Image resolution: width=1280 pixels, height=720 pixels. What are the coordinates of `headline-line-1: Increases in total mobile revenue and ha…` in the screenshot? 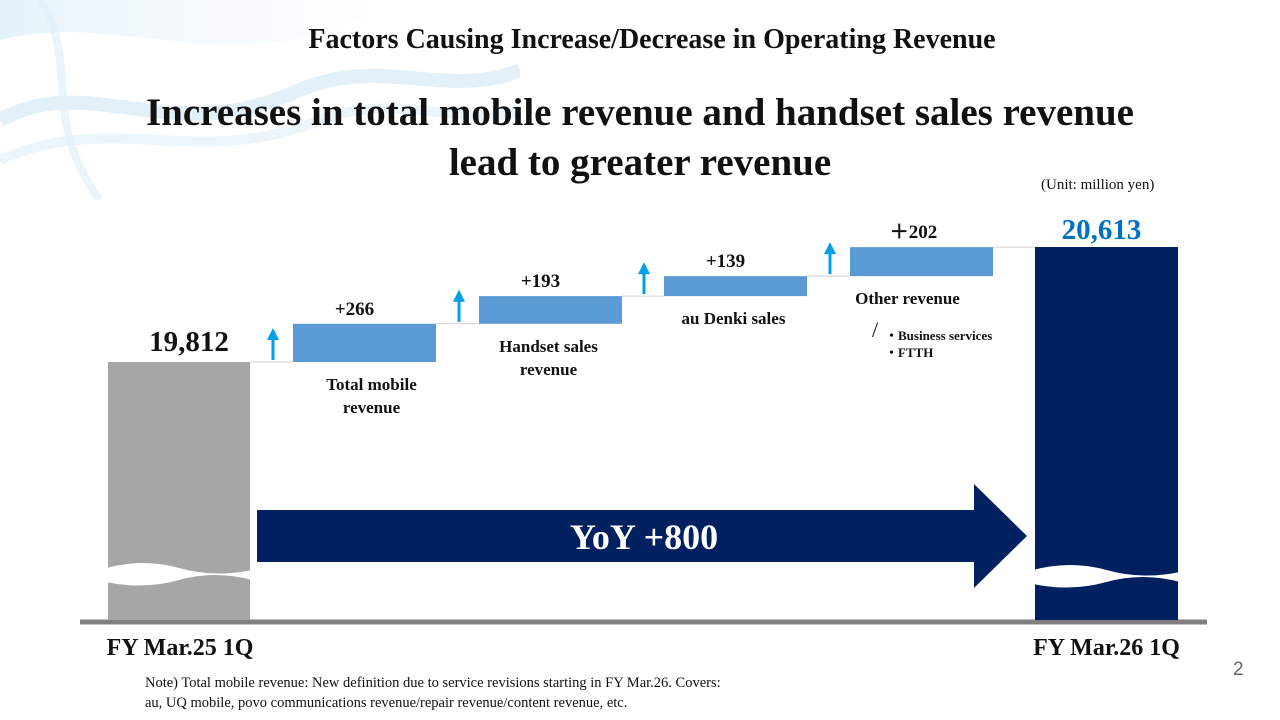 It's located at (639, 112).